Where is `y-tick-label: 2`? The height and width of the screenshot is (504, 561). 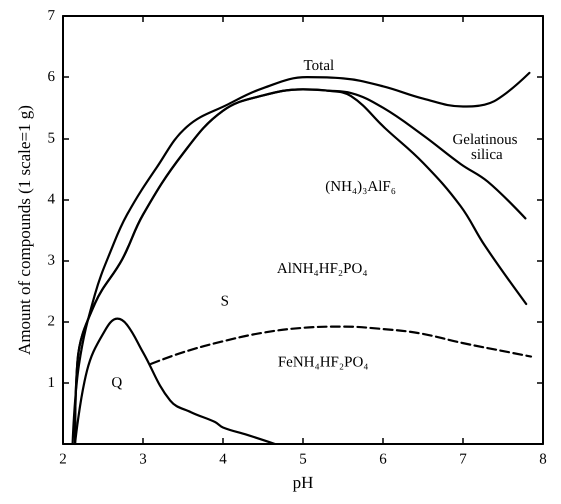 y-tick-label: 2 is located at coordinates (51, 322).